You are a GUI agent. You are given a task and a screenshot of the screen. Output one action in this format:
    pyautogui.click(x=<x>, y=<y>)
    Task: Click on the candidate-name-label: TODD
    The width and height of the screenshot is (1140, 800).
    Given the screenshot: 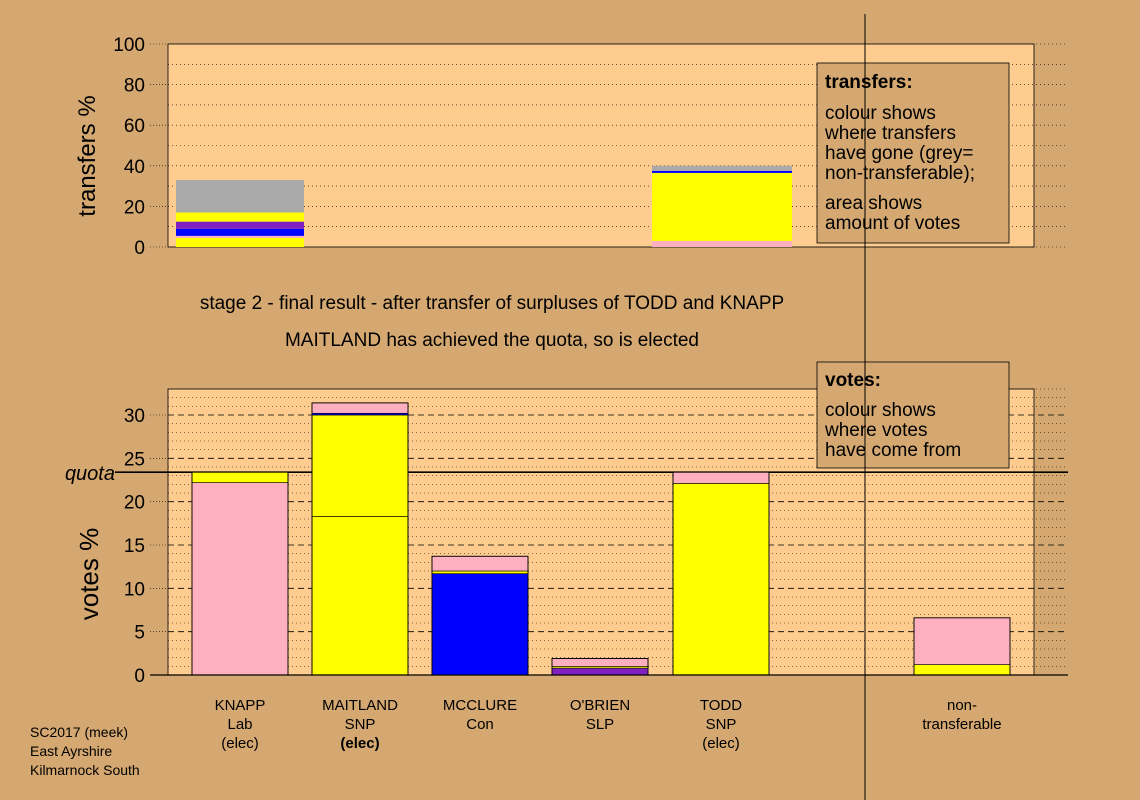 What is the action you would take?
    pyautogui.click(x=721, y=705)
    